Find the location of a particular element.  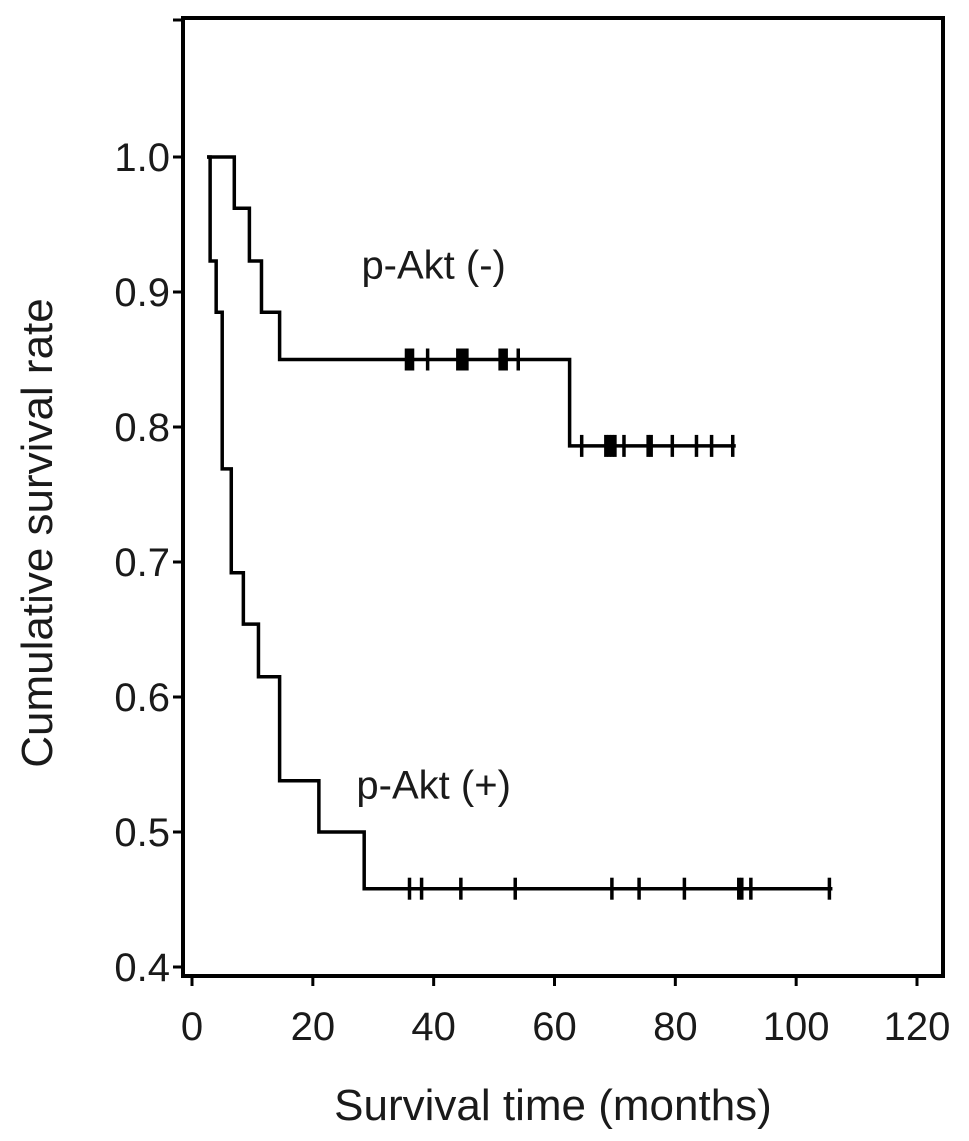

x-tick-label: 40 is located at coordinates (433, 1027).